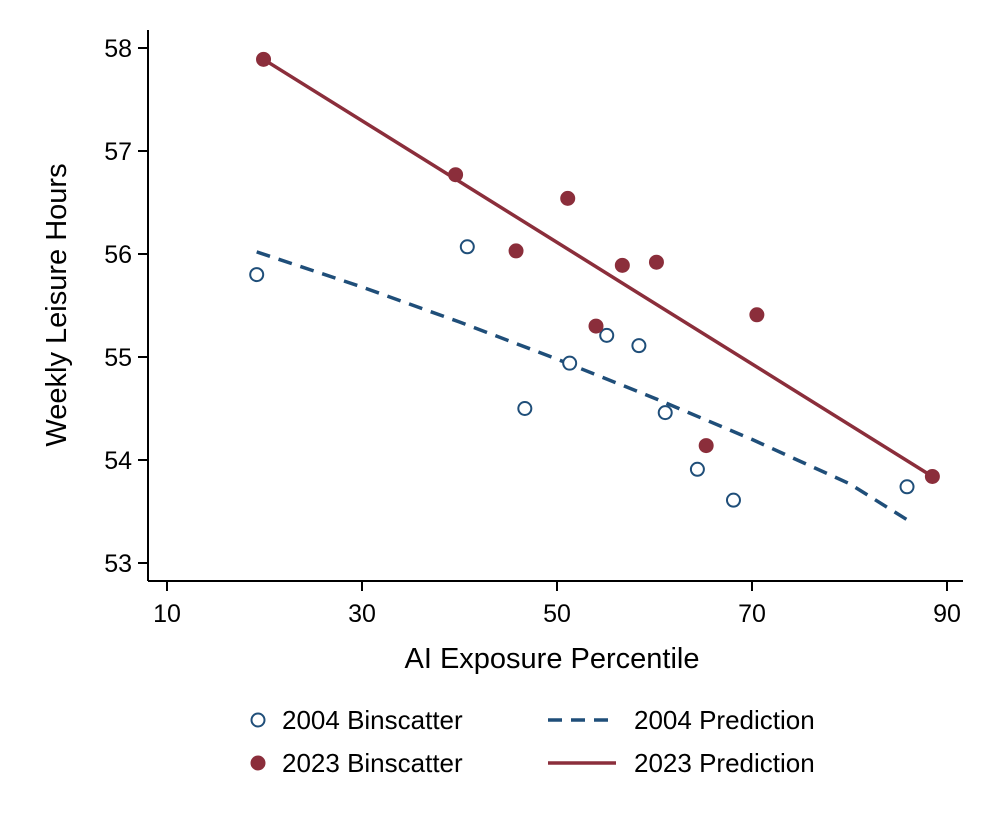 The height and width of the screenshot is (831, 999). What do you see at coordinates (947, 614) in the screenshot?
I see `x-tick-label: 90` at bounding box center [947, 614].